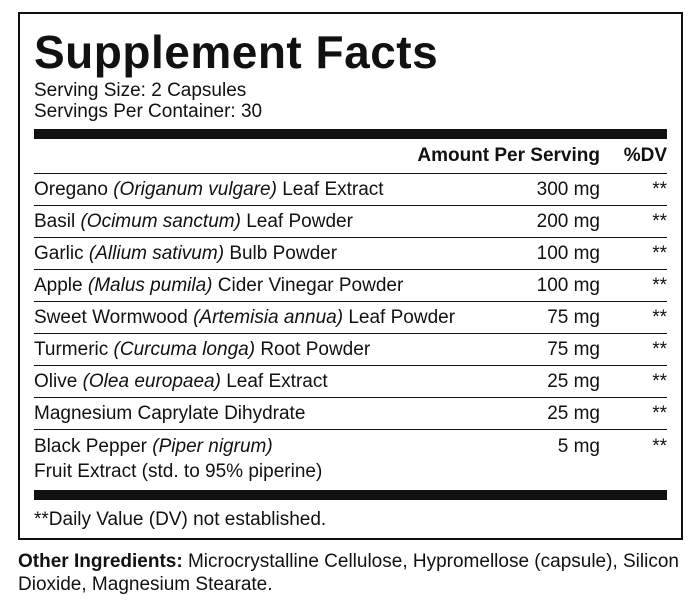 Image resolution: width=700 pixels, height=610 pixels. What do you see at coordinates (170, 413) in the screenshot?
I see `common-name: Magnesium Caprylate Dihydrate` at bounding box center [170, 413].